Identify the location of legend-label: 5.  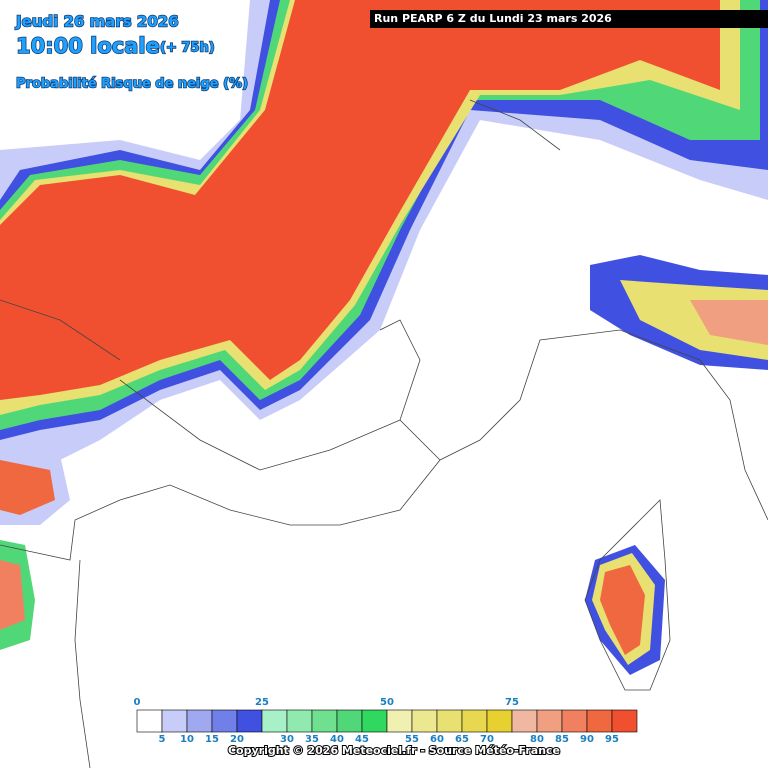
(162, 739).